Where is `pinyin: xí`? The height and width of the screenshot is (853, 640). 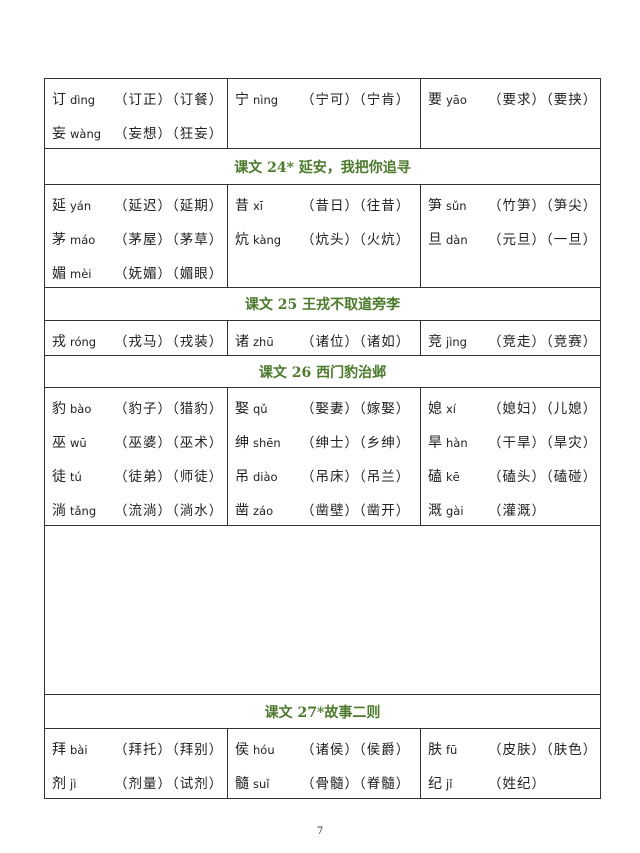
pinyin: xí is located at coordinates (451, 409).